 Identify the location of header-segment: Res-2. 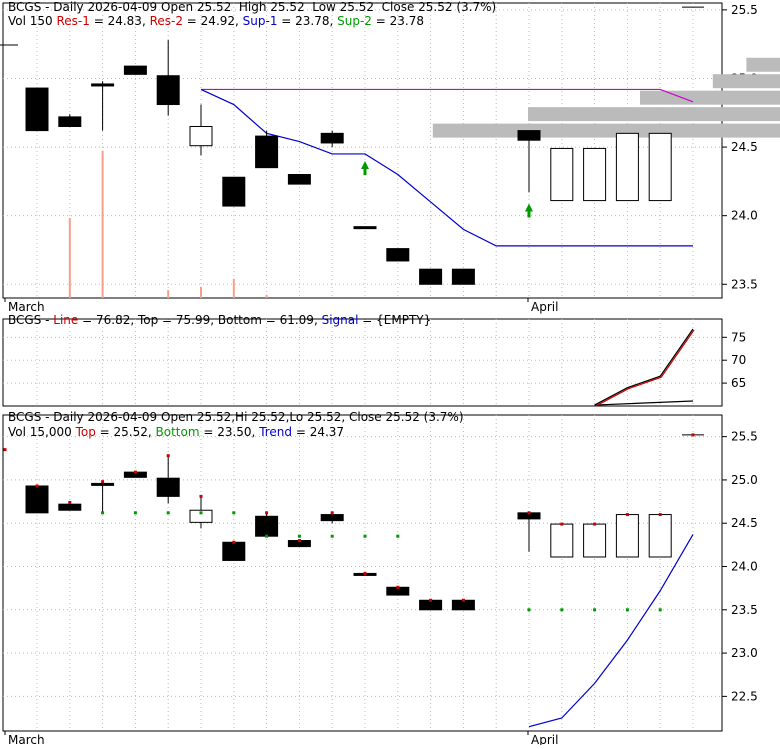
(166, 21).